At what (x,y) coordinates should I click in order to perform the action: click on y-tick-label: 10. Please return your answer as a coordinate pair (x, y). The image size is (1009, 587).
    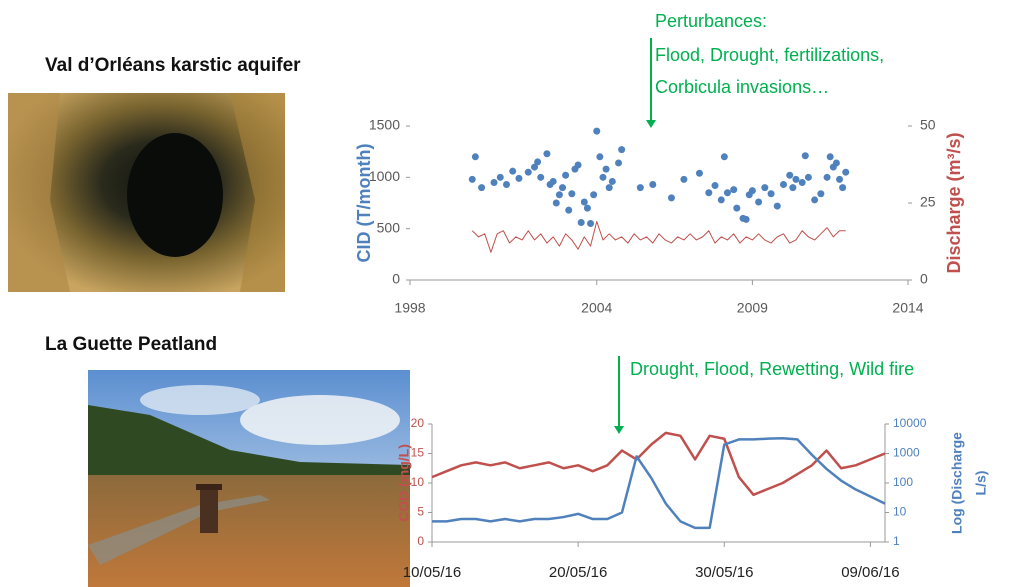
    Looking at the image, I should click on (418, 482).